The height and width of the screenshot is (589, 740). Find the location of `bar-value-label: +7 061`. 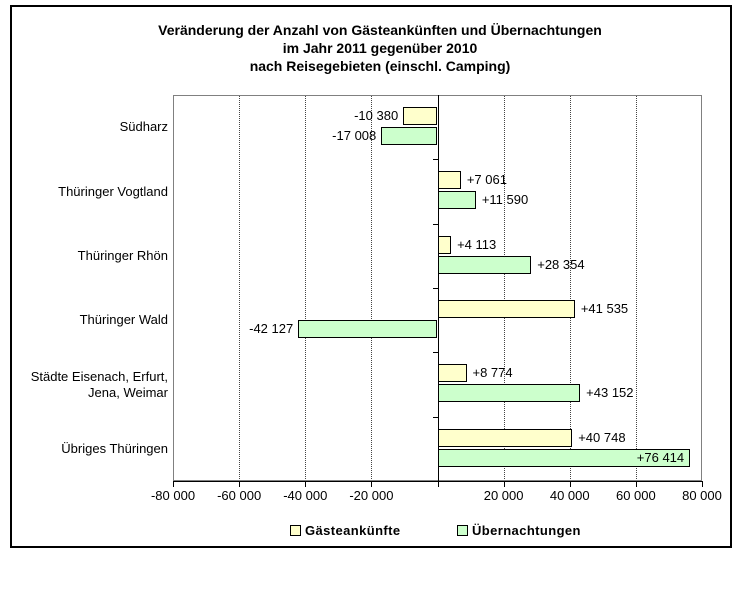

bar-value-label: +7 061 is located at coordinates (486, 180).